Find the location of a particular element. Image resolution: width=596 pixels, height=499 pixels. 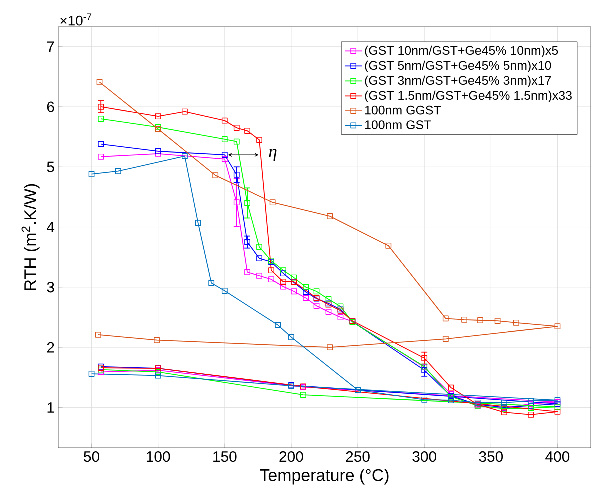

x-axis-title: Temperature (°C) is located at coordinates (324, 476).